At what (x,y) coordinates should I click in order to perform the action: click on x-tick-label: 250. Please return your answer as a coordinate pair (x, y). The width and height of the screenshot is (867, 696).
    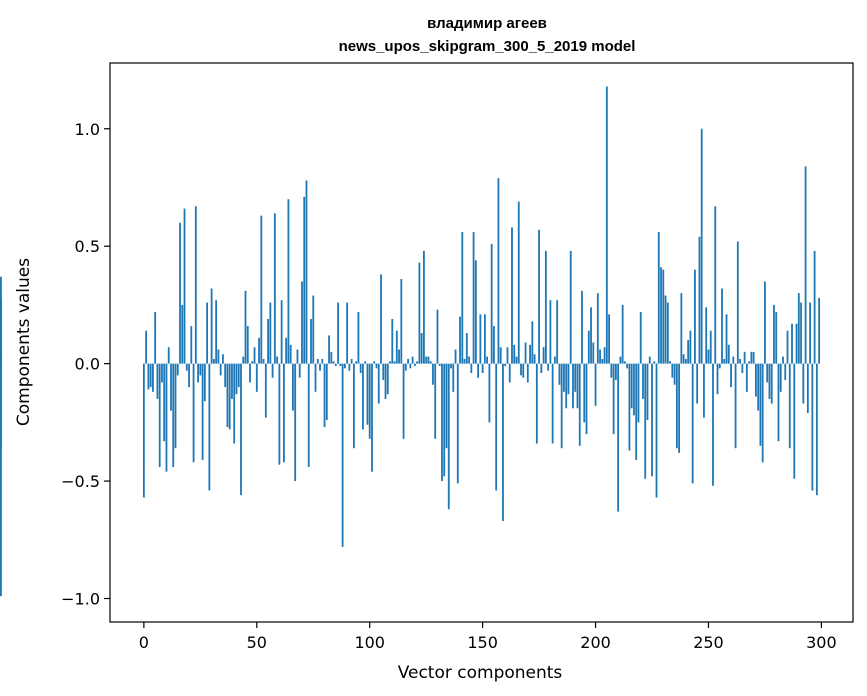
    Looking at the image, I should click on (708, 642).